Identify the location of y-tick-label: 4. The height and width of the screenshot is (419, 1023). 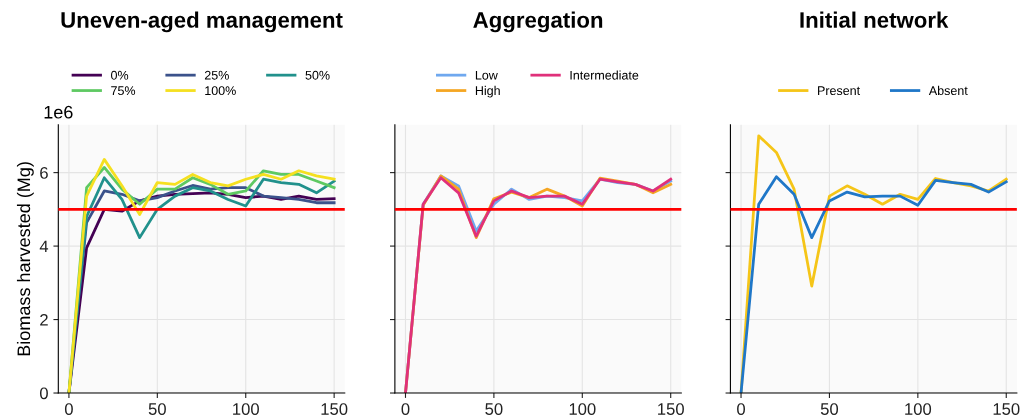
(44, 246).